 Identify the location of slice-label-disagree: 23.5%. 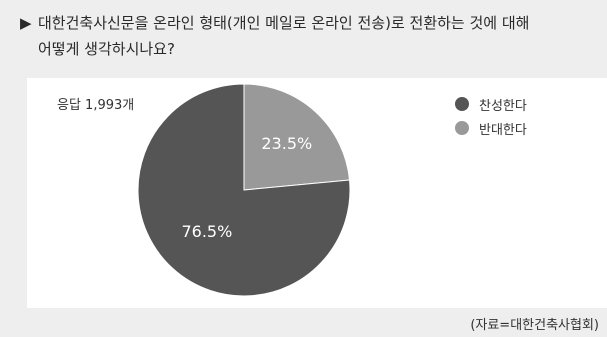
(286, 143).